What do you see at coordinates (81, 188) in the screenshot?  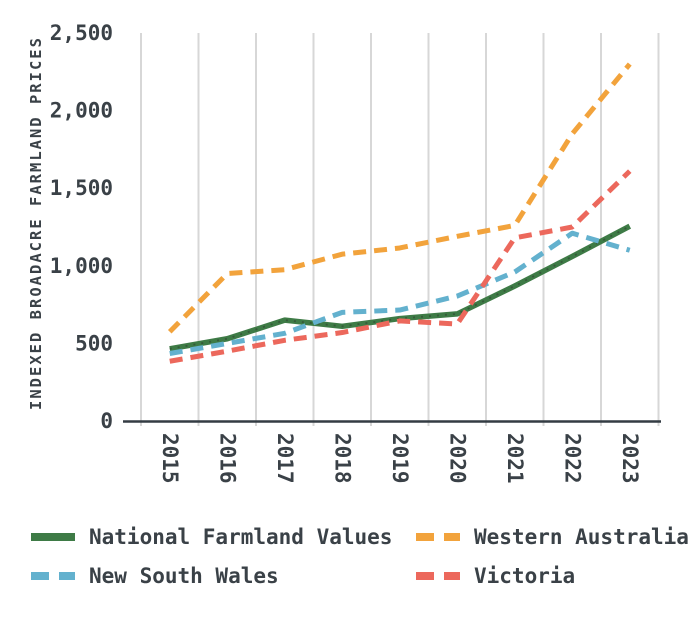 I see `svg-text: 1,500` at bounding box center [81, 188].